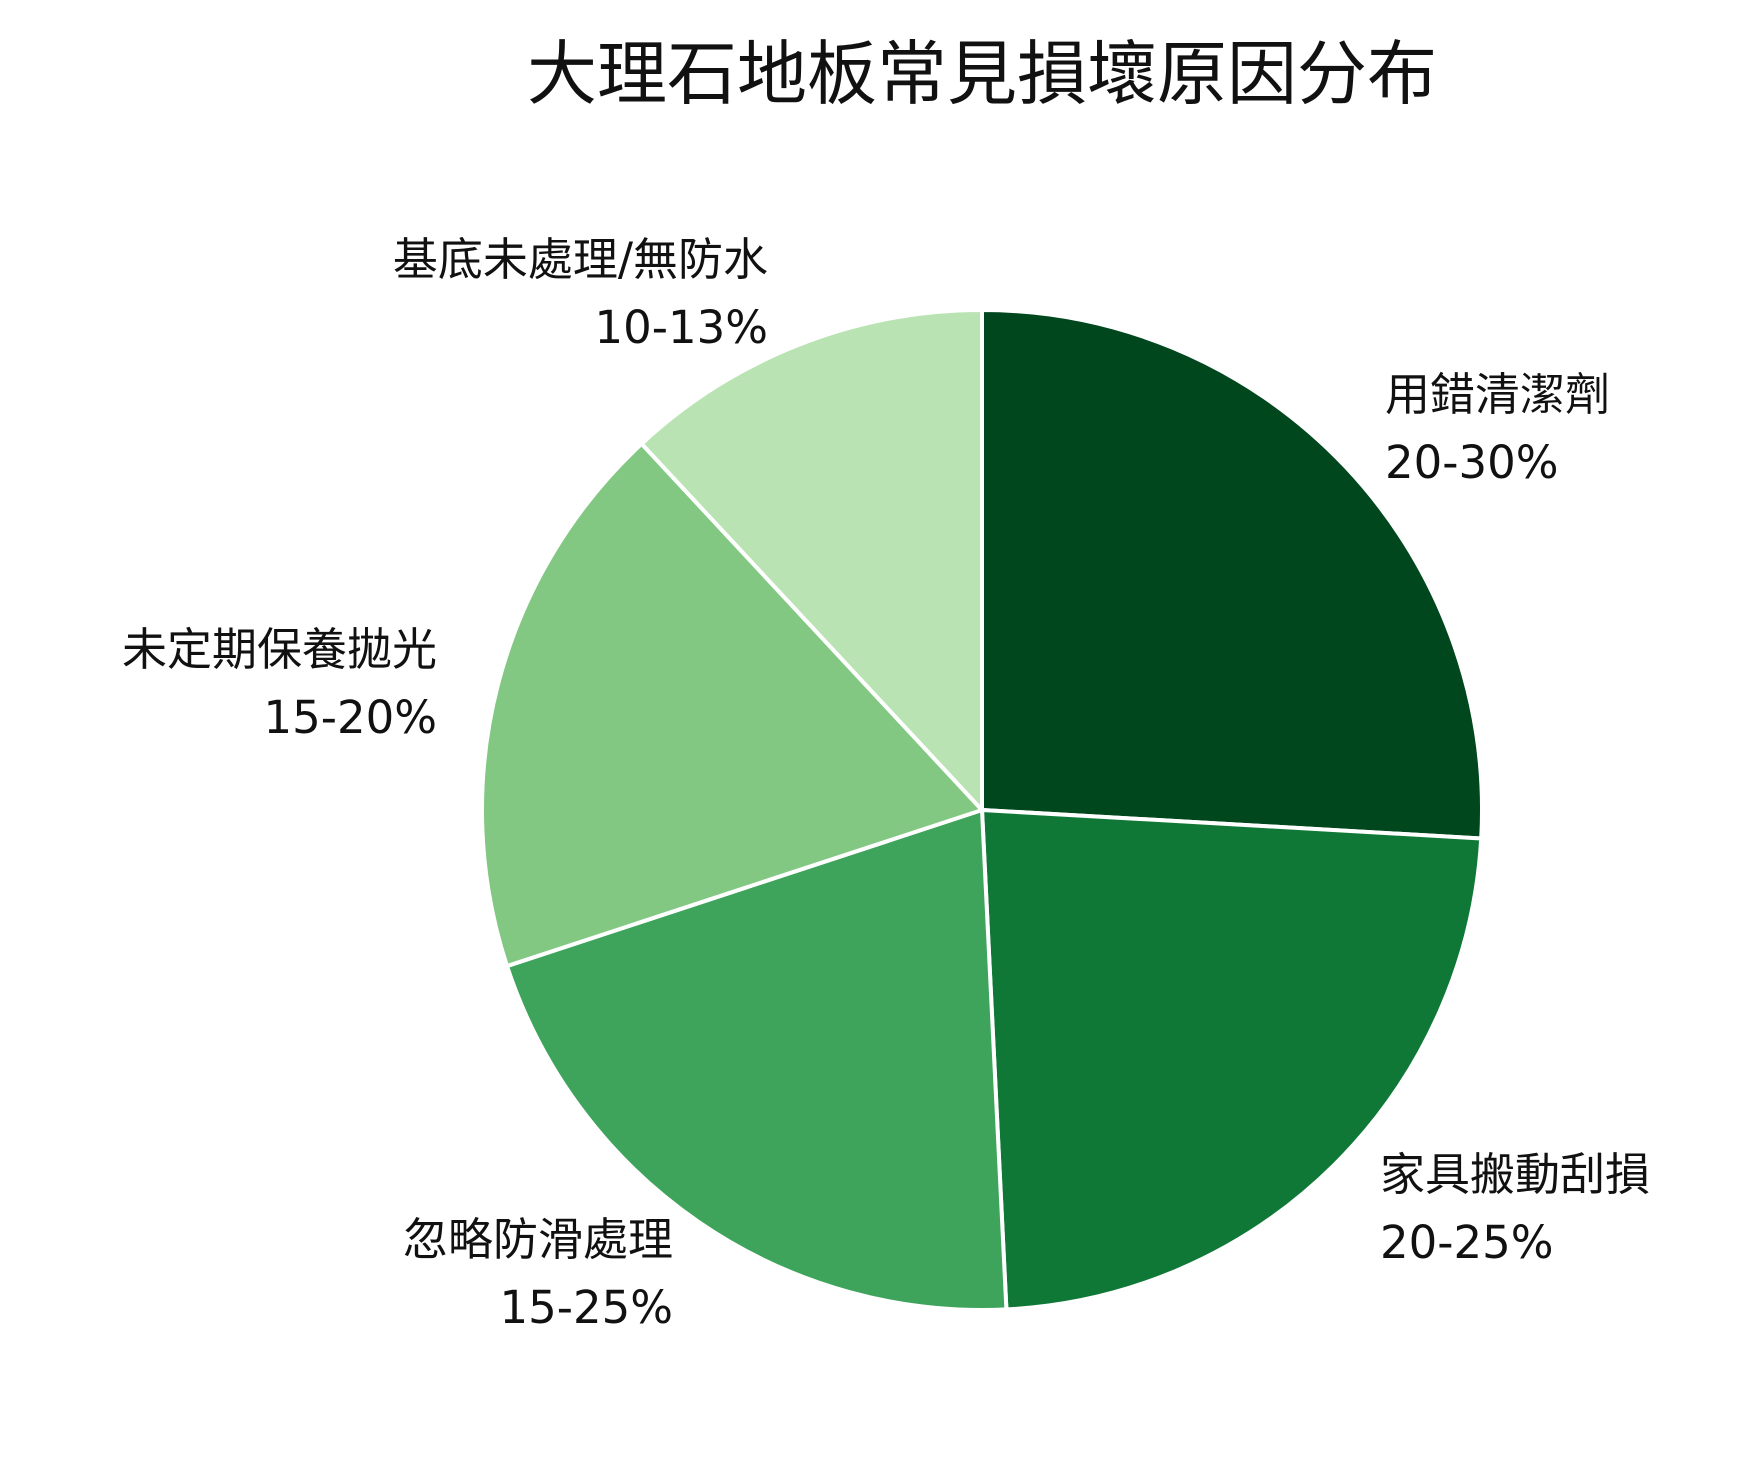 Image resolution: width=1752 pixels, height=1468 pixels. Describe the element at coordinates (586, 1307) in the screenshot. I see `slice-value: 15-25%` at that location.